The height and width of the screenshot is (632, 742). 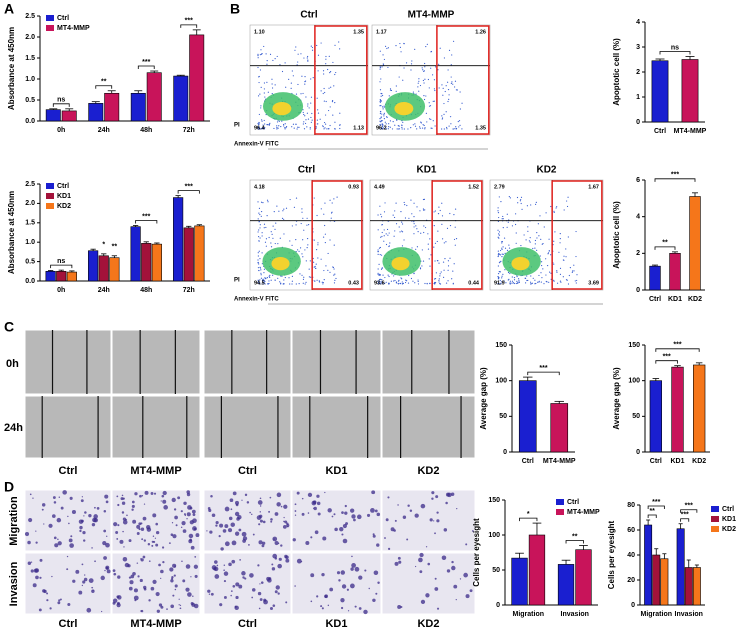 I want to click on significance: **, so click(x=115, y=247).